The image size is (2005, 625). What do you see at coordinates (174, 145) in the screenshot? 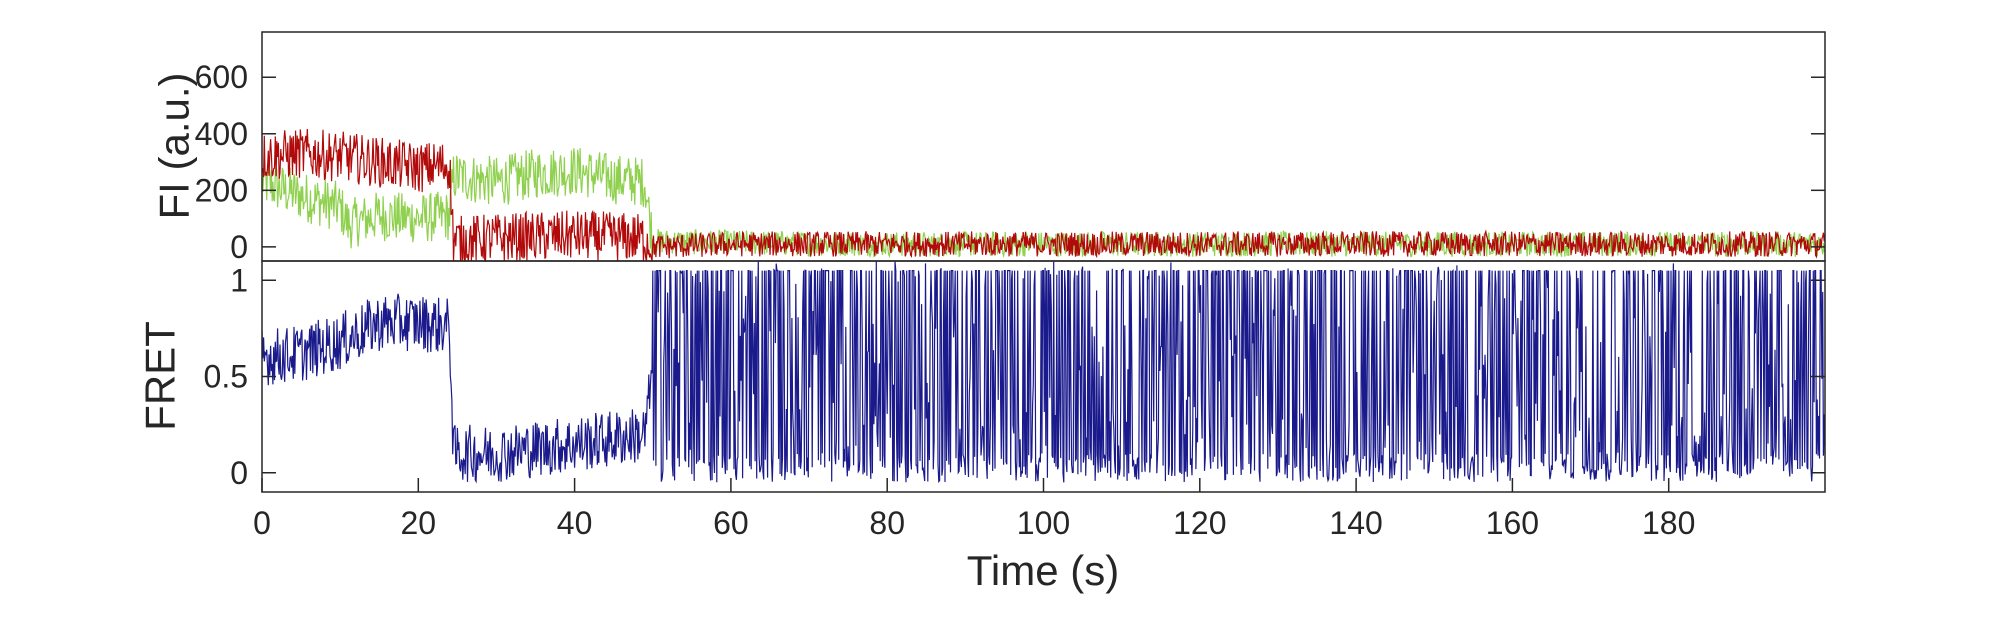
I see `fluorescence-y-axis-label: FI (a.u.)` at bounding box center [174, 145].